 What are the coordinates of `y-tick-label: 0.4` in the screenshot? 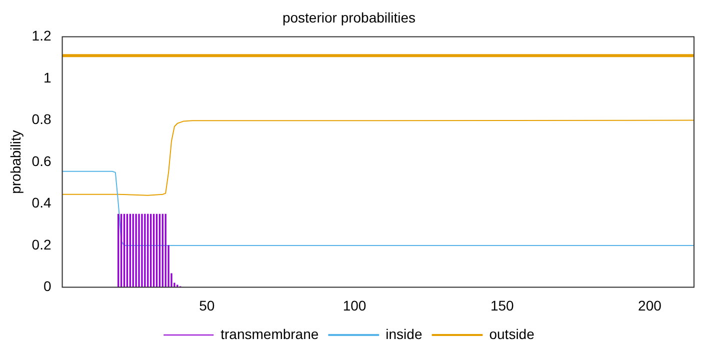 It's located at (42, 202).